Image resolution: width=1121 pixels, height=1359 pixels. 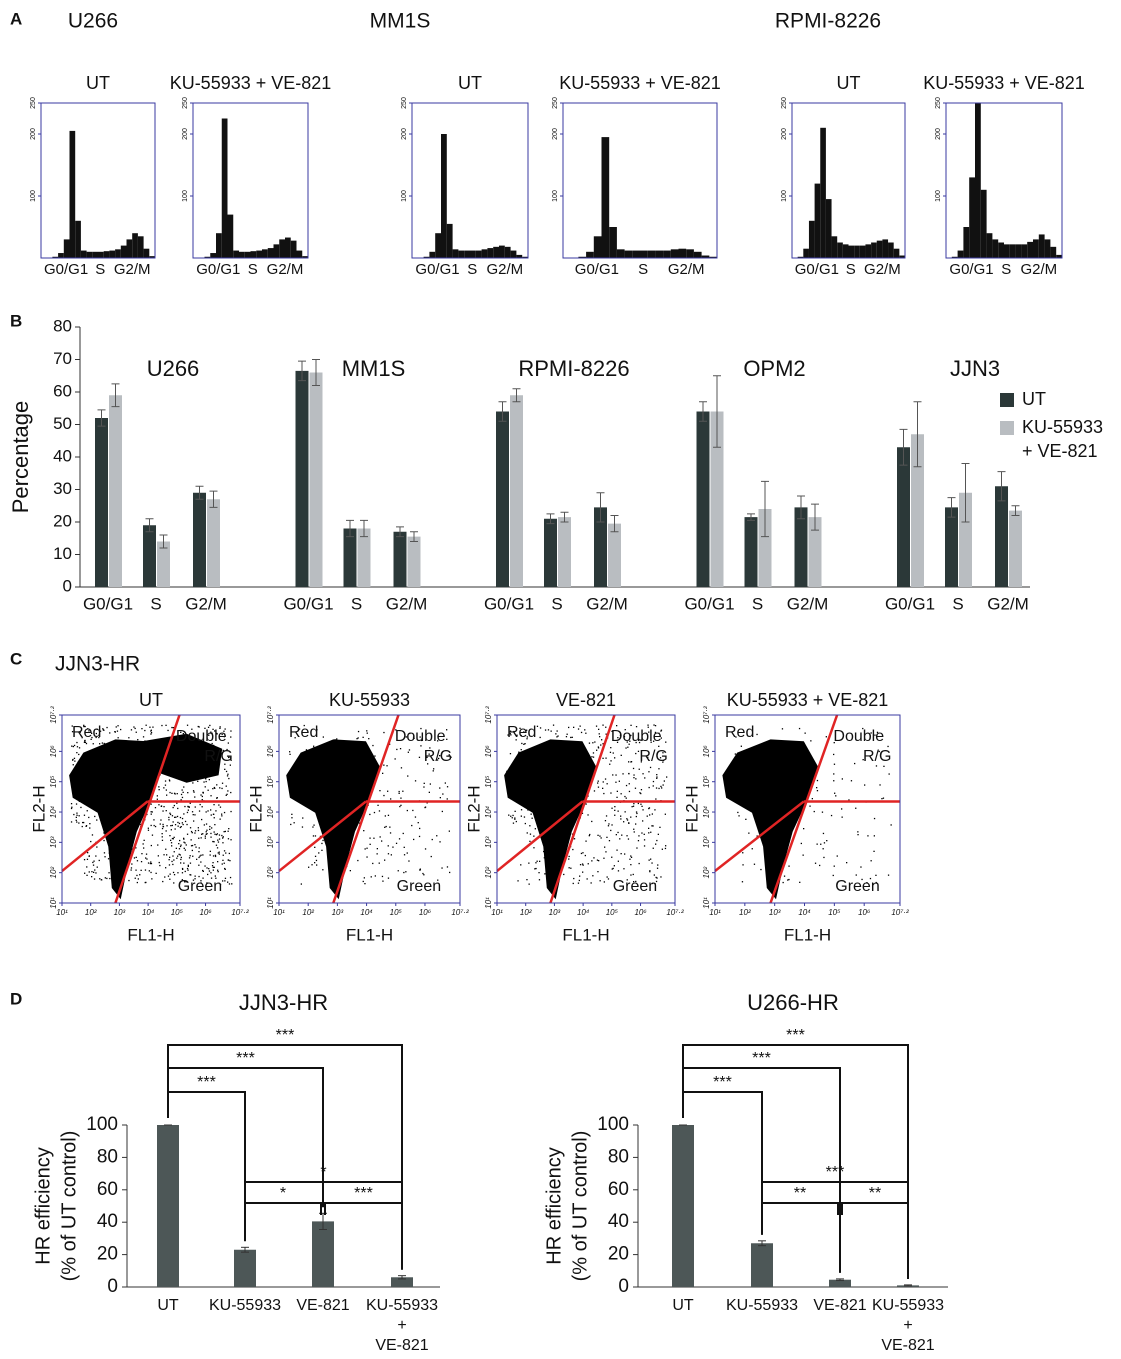 What do you see at coordinates (404, 134) in the screenshot?
I see `y-tick-label: 200` at bounding box center [404, 134].